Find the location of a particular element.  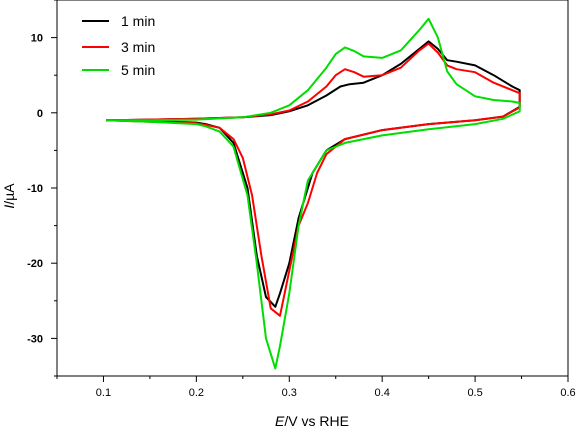

x-axis-title: E/V vs RHE is located at coordinates (312, 421).